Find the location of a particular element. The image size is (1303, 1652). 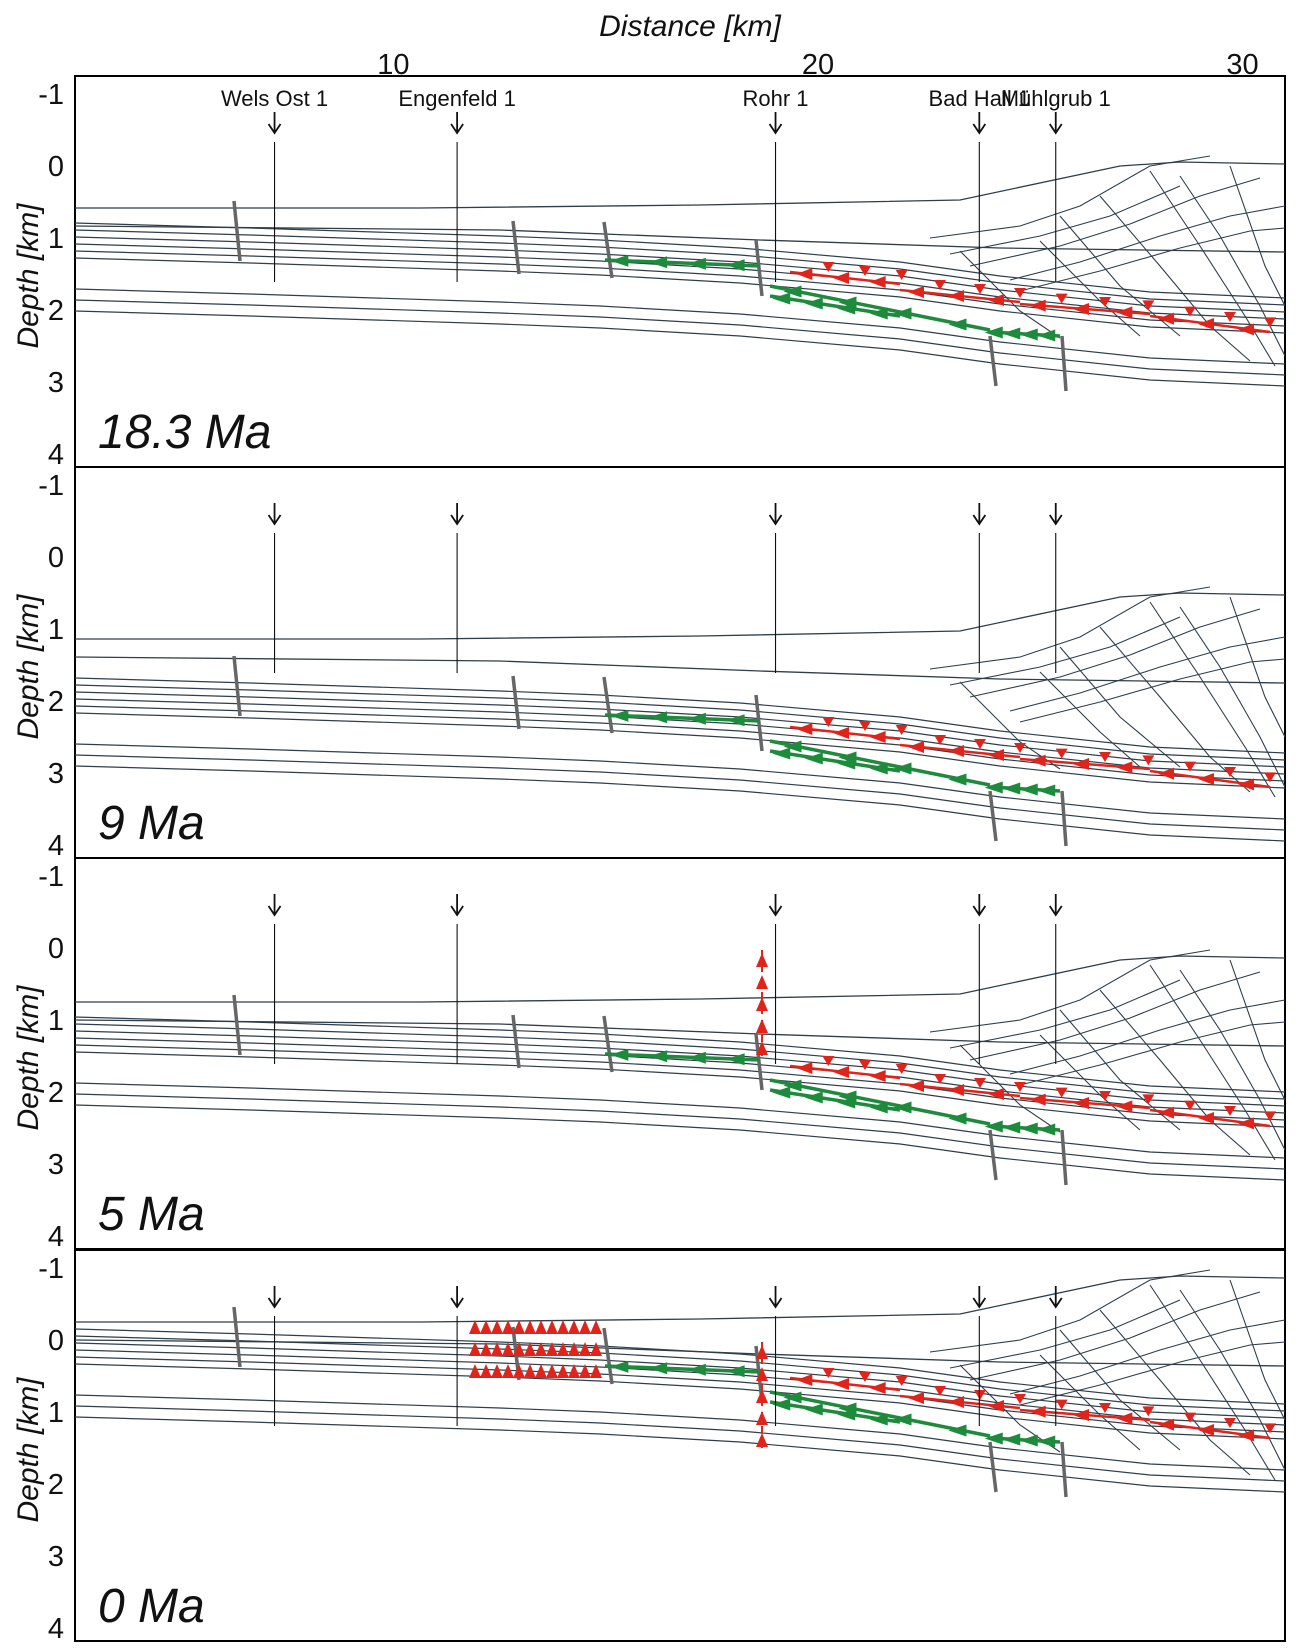

well-label: Rohr 1 is located at coordinates (776, 98).